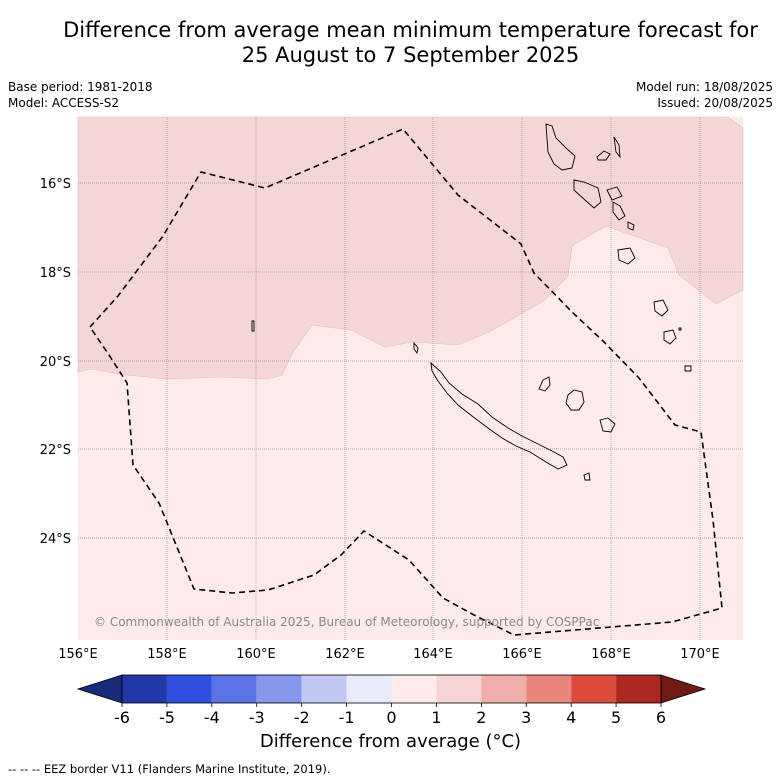 This screenshot has height=781, width=781. What do you see at coordinates (78, 654) in the screenshot?
I see `lon-label: 156°E` at bounding box center [78, 654].